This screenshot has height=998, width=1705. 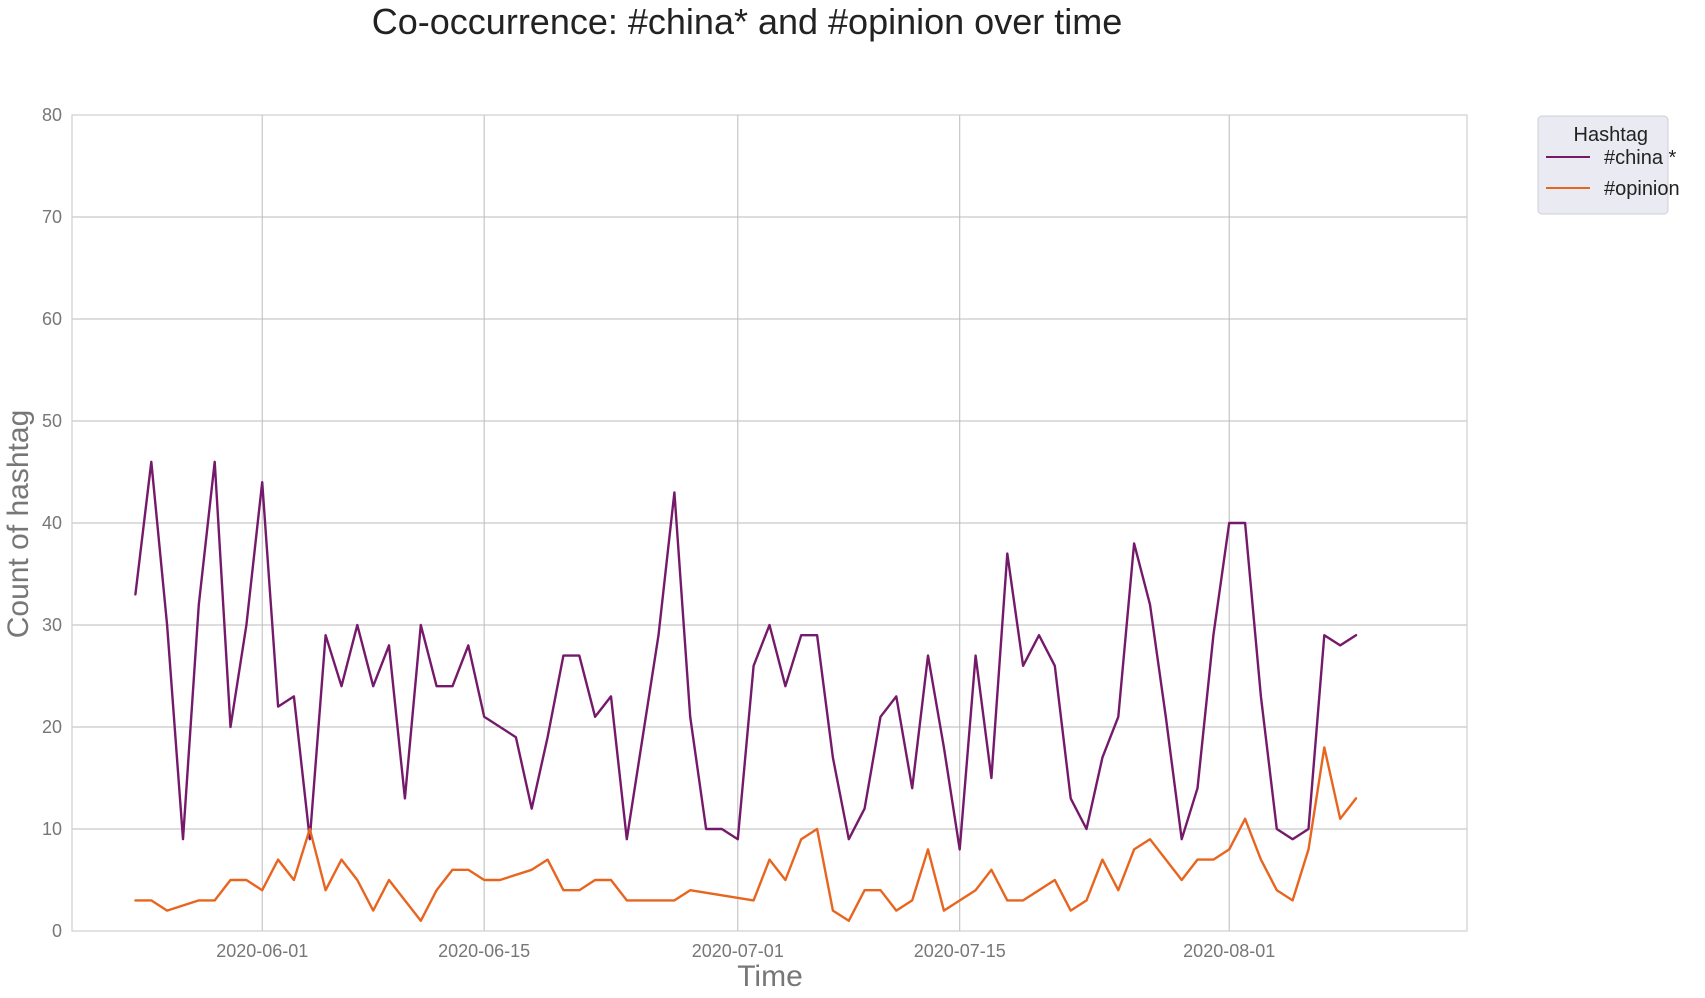 What do you see at coordinates (1229, 951) in the screenshot?
I see `x-tick-label: 2020-08-01` at bounding box center [1229, 951].